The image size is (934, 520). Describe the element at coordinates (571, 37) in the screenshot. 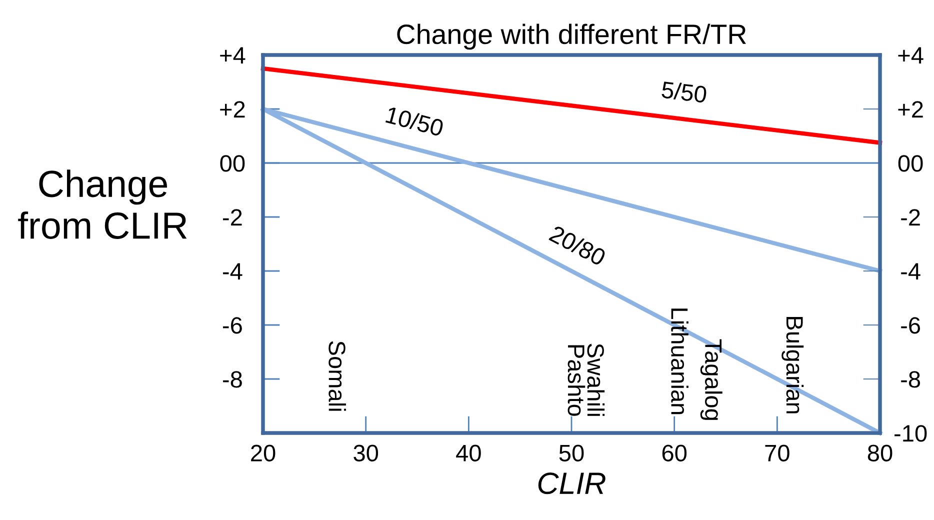

I see `chart-title: Change with different FR/TR` at that location.